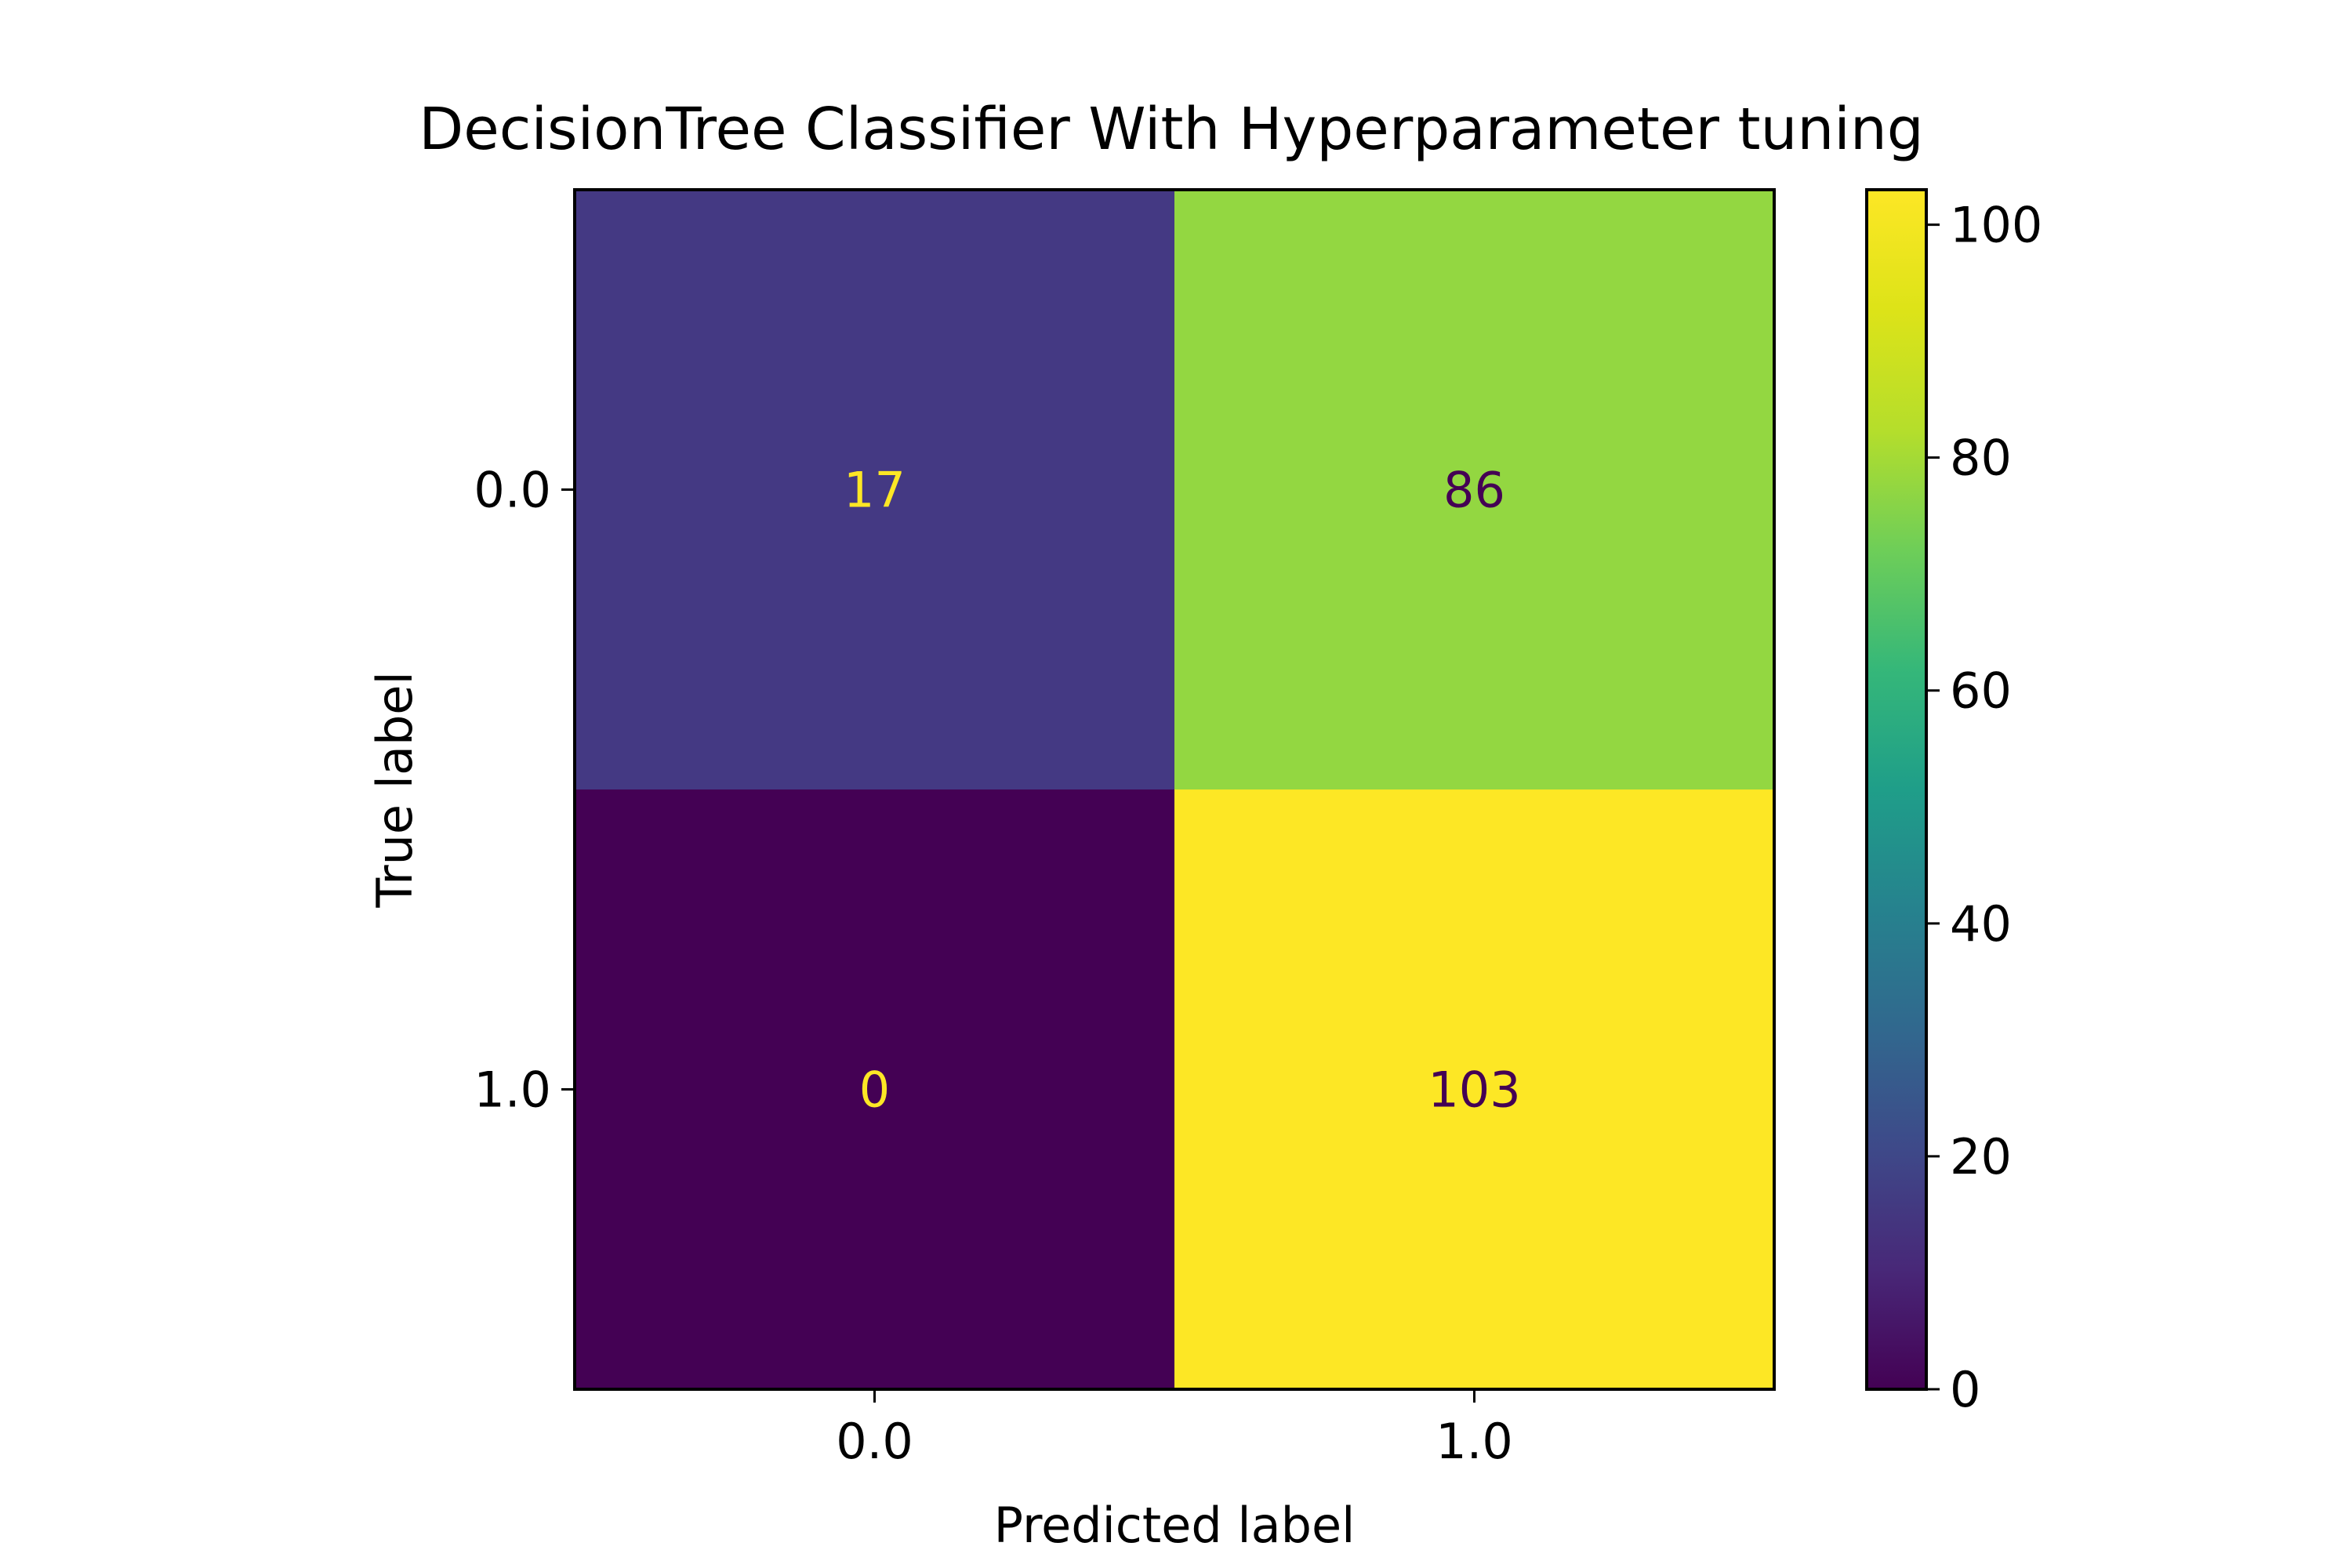 The image size is (2352, 1568). I want to click on x-axis-ticks: 0.0 1.0, so click(1174, 1429).